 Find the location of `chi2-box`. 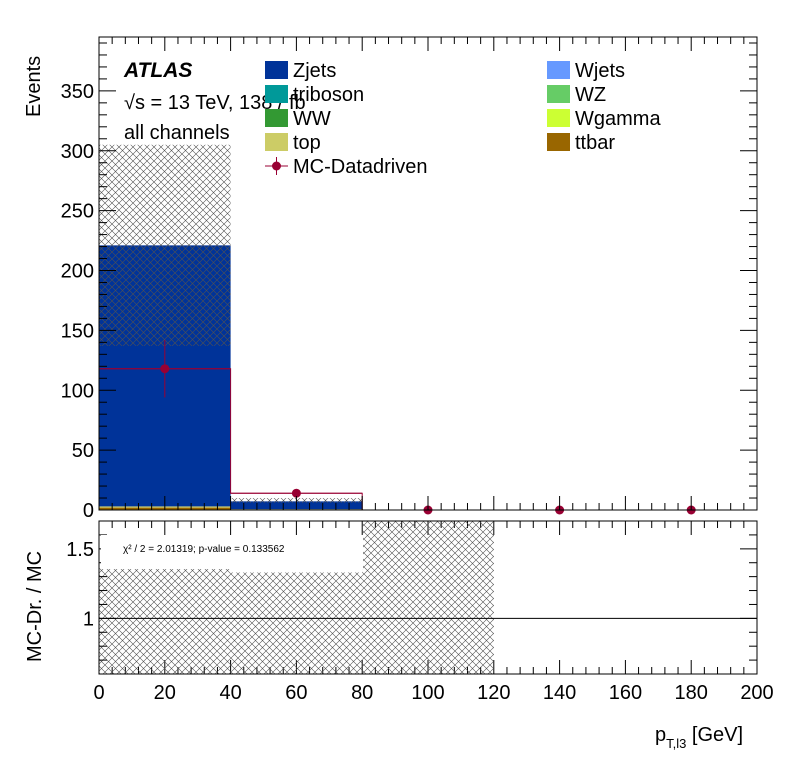

chi2-box is located at coordinates (232, 552).